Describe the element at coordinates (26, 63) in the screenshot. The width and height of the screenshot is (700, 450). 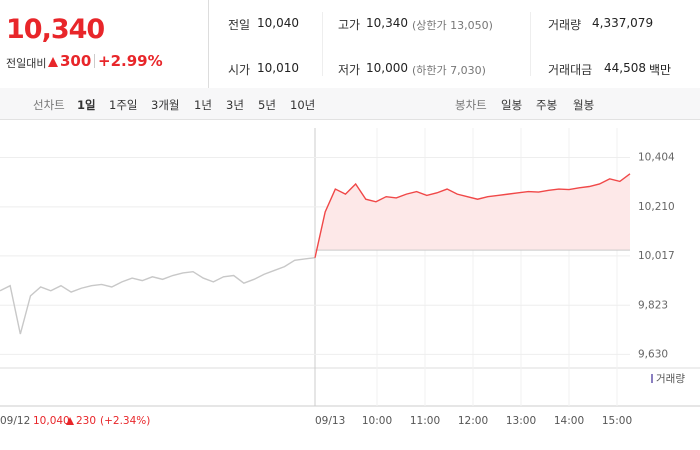
I see `change-label: 전일대비` at that location.